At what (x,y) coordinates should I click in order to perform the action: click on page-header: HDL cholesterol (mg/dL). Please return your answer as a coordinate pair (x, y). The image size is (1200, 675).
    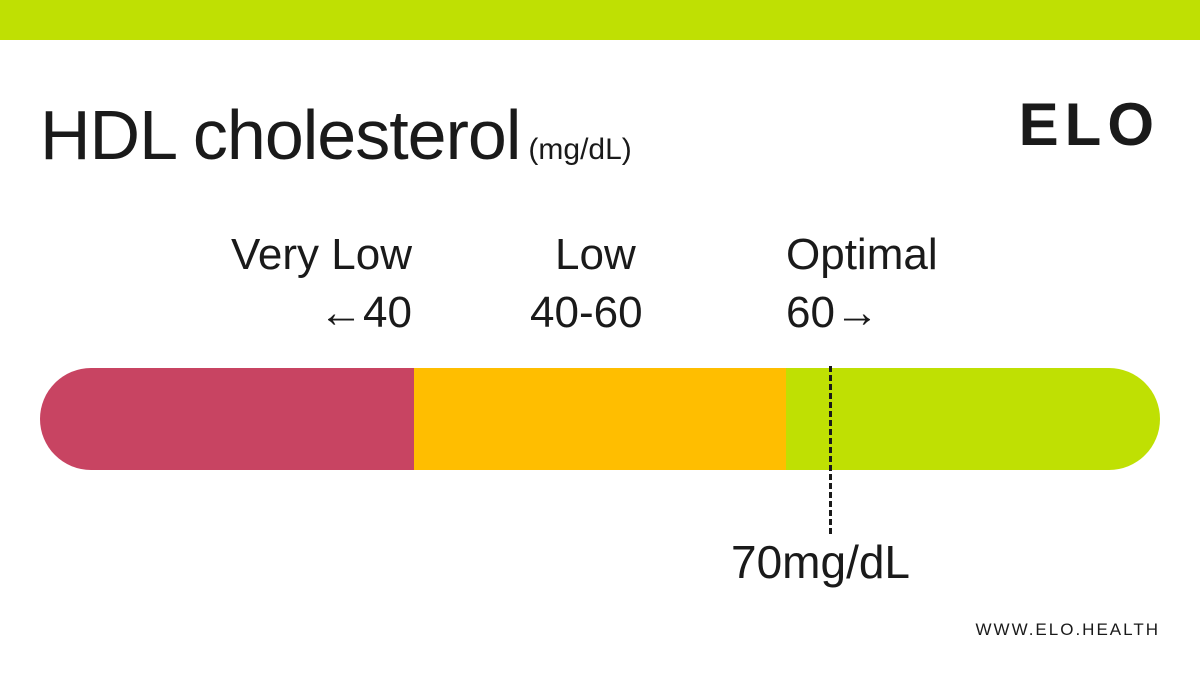
    Looking at the image, I should click on (336, 135).